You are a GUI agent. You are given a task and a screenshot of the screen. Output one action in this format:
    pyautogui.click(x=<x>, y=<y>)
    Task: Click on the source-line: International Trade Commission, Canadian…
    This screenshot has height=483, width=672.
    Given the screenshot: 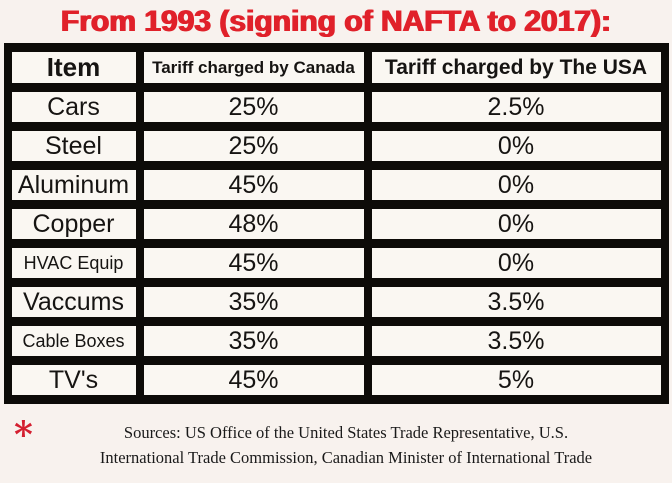 What is the action you would take?
    pyautogui.click(x=346, y=457)
    